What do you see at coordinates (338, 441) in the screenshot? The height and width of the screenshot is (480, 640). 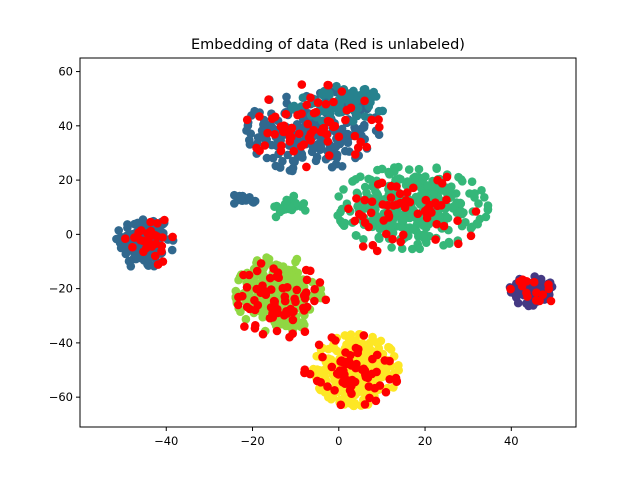 I see `x-tick-label: 0` at bounding box center [338, 441].